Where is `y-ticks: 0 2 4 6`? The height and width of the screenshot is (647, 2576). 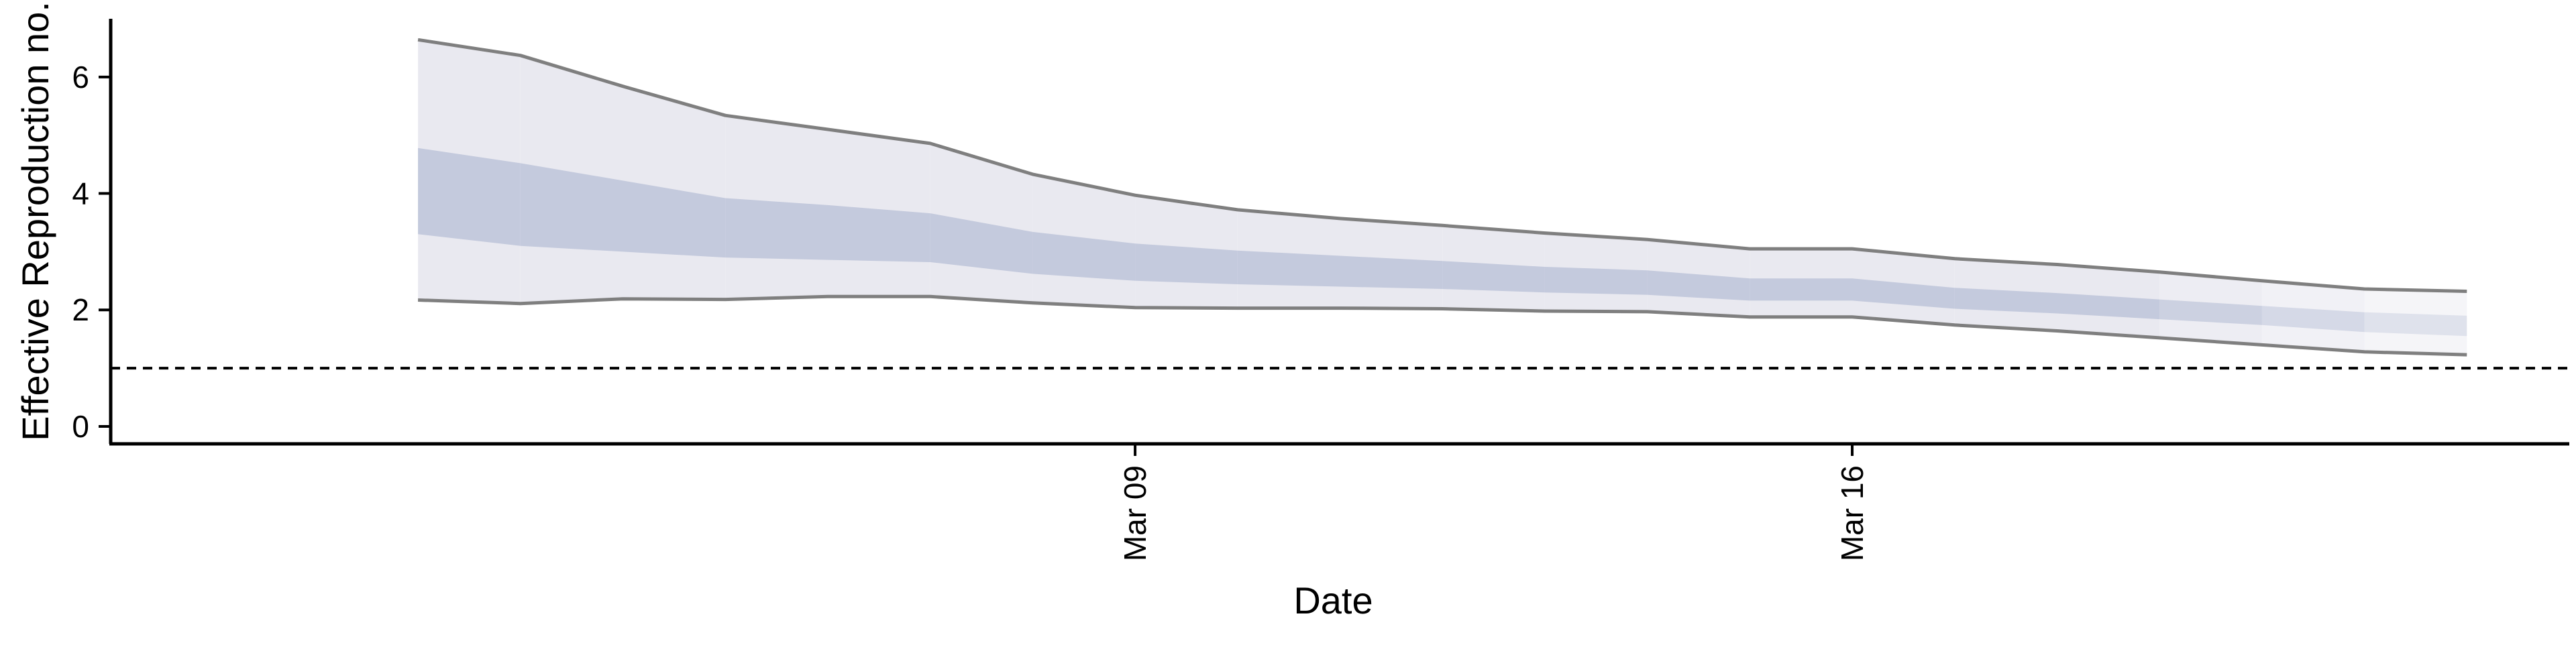
y-ticks: 0 2 4 6 is located at coordinates (91, 252).